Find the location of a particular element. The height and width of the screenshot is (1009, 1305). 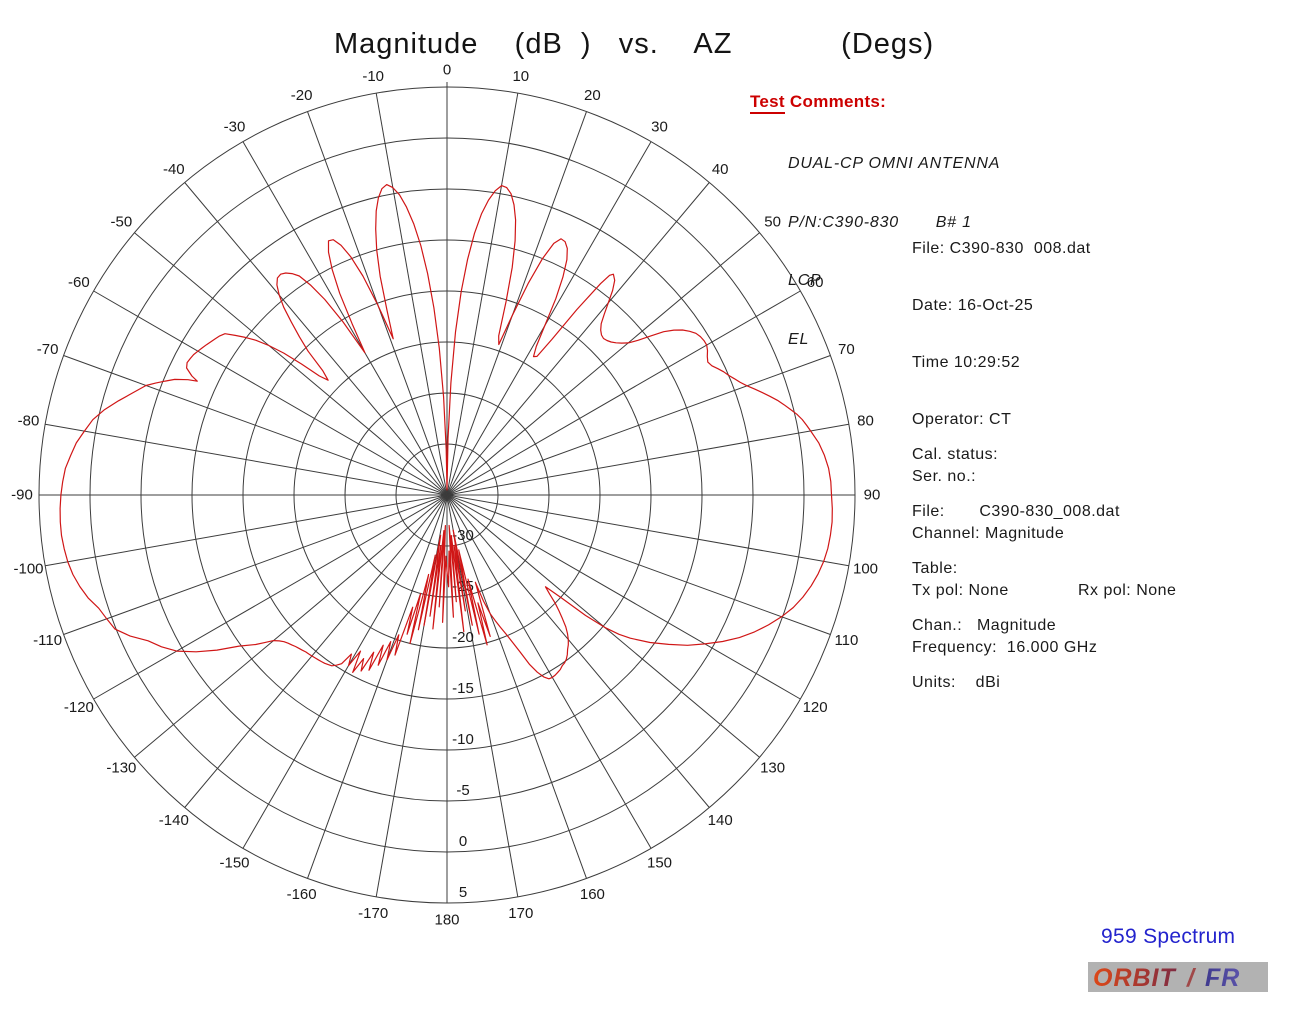

svg-text: -40 is located at coordinates (174, 169).